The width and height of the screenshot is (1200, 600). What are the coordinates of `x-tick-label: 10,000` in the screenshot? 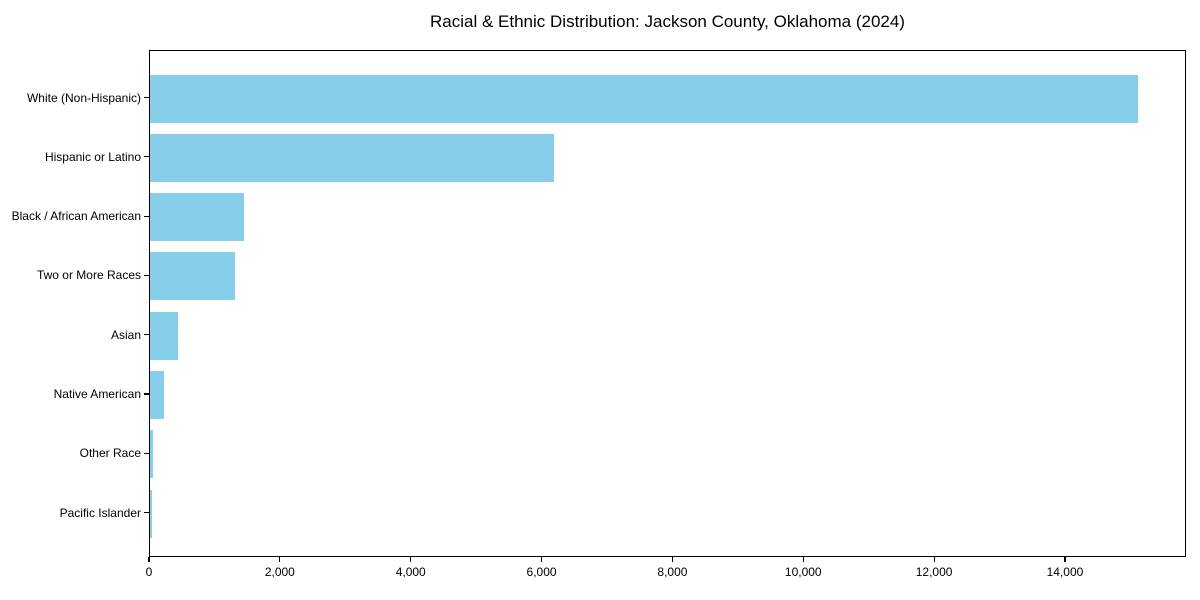 It's located at (803, 572).